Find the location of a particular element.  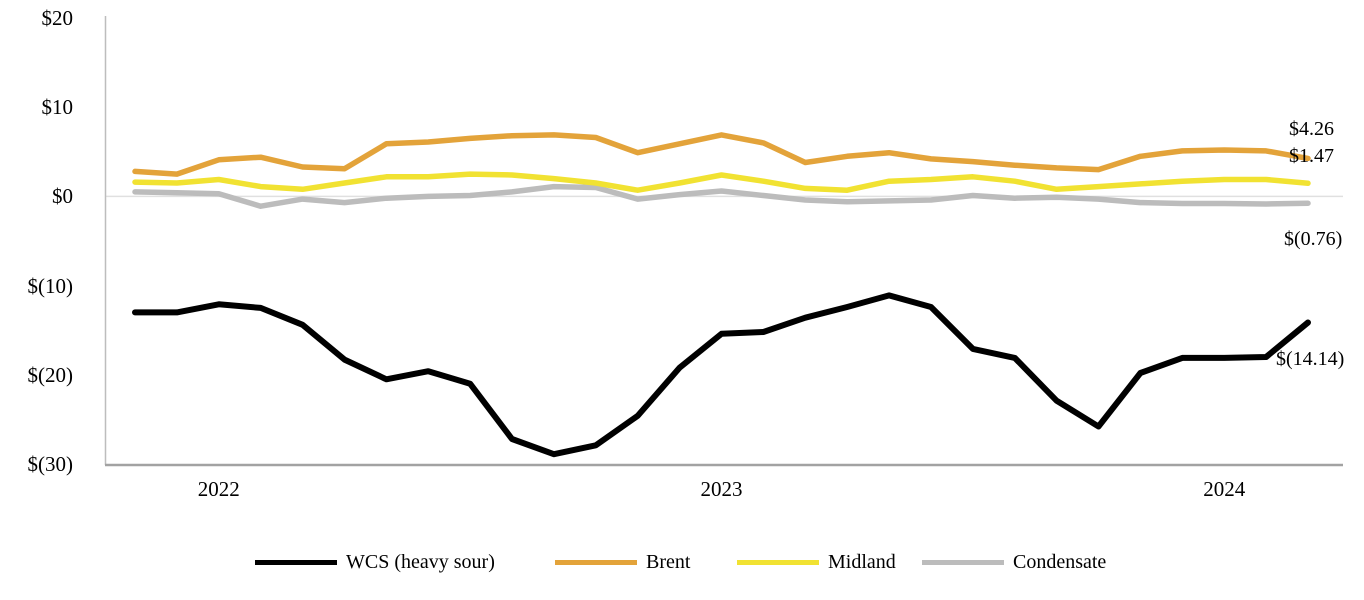

condensate-line-swatch-icon is located at coordinates (963, 562).